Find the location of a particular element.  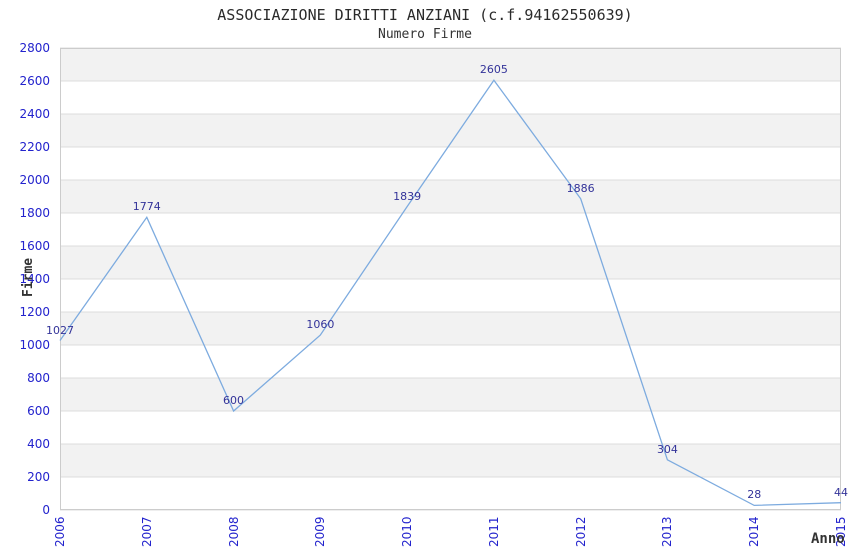

data-point-label: 44 is located at coordinates (841, 492).